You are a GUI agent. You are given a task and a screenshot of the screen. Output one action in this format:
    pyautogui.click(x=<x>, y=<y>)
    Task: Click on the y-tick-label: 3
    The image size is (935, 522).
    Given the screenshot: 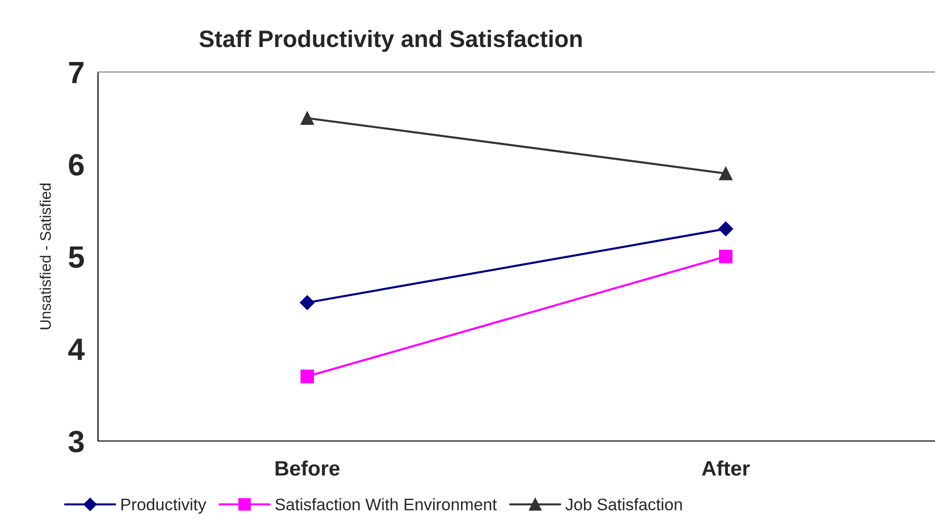 What is the action you would take?
    pyautogui.click(x=76, y=441)
    